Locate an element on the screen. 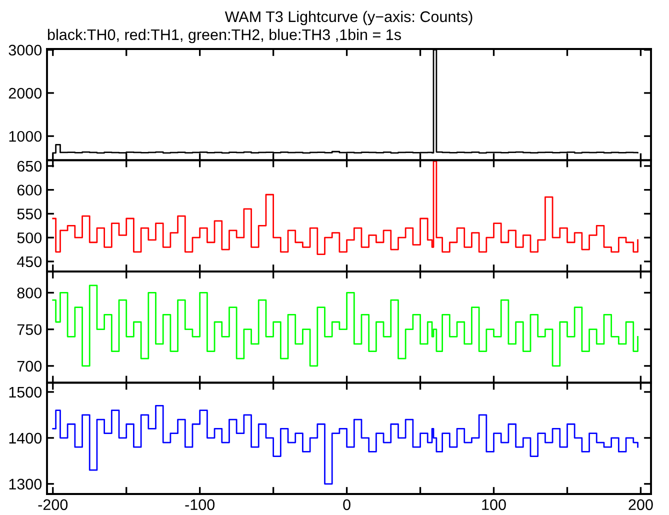  x-tick-label: 200 is located at coordinates (640, 504).